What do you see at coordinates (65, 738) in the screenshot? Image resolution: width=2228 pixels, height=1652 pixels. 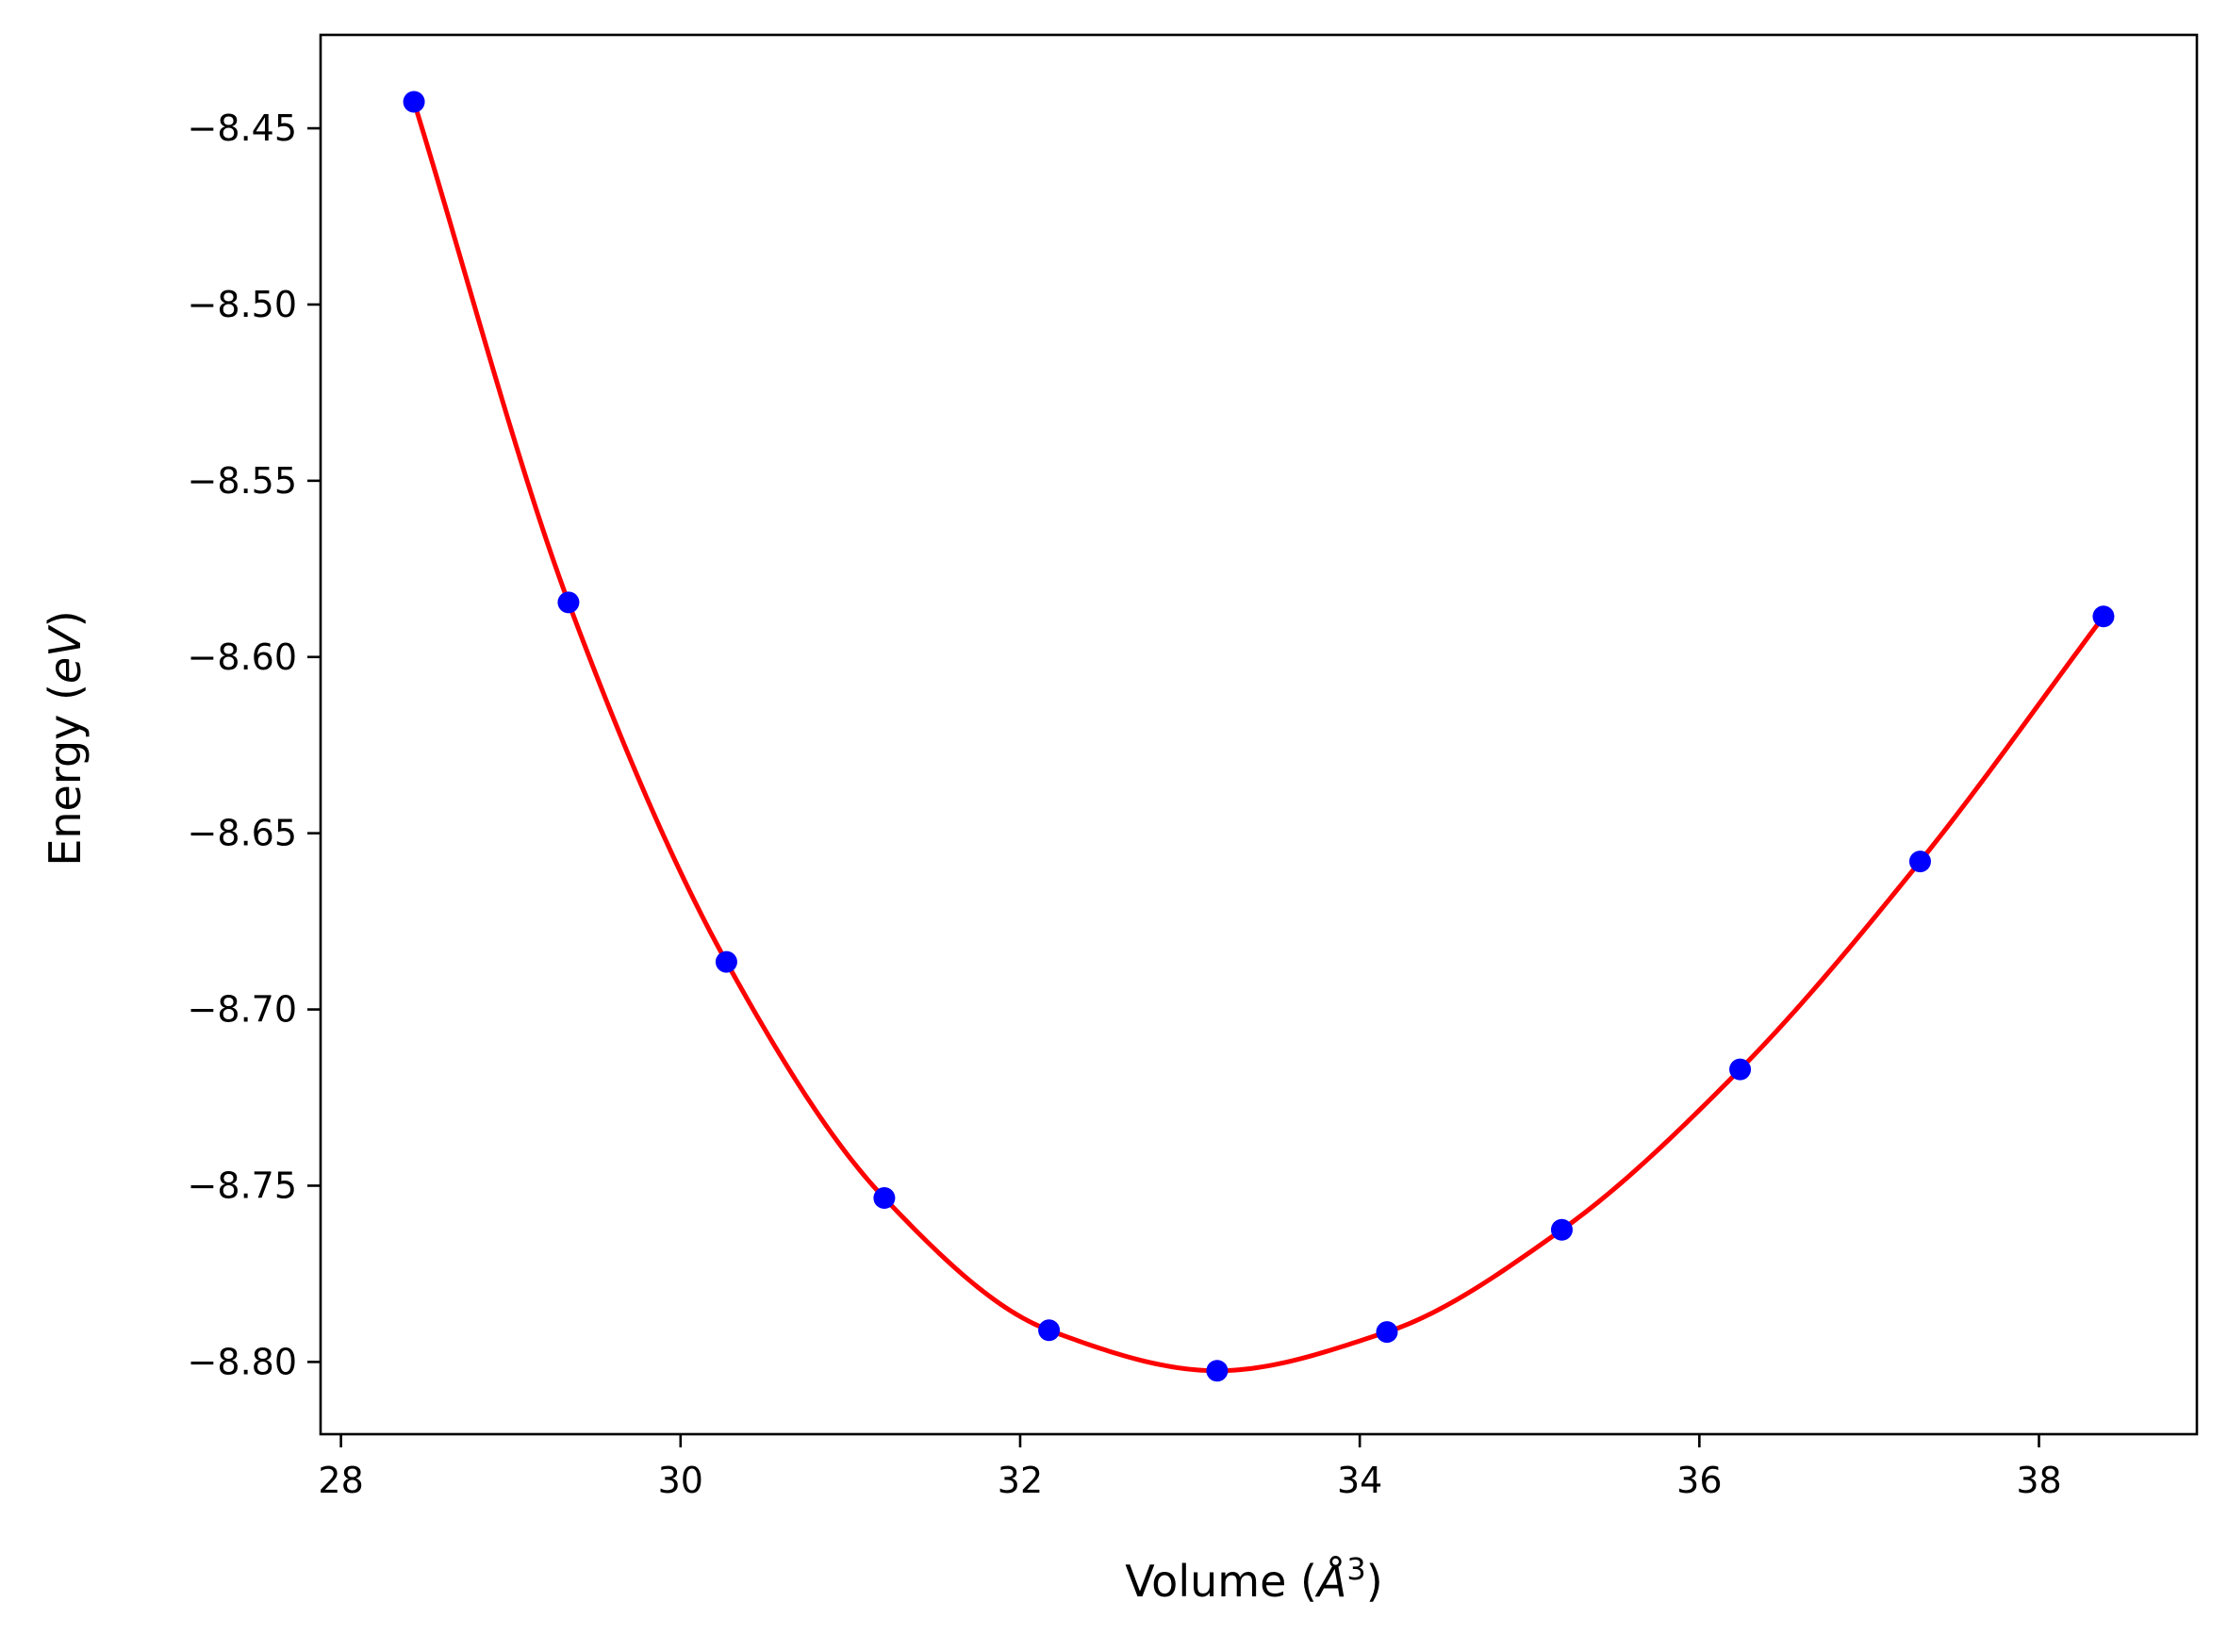 I see `y-axis-label: Energy (eV)` at bounding box center [65, 738].